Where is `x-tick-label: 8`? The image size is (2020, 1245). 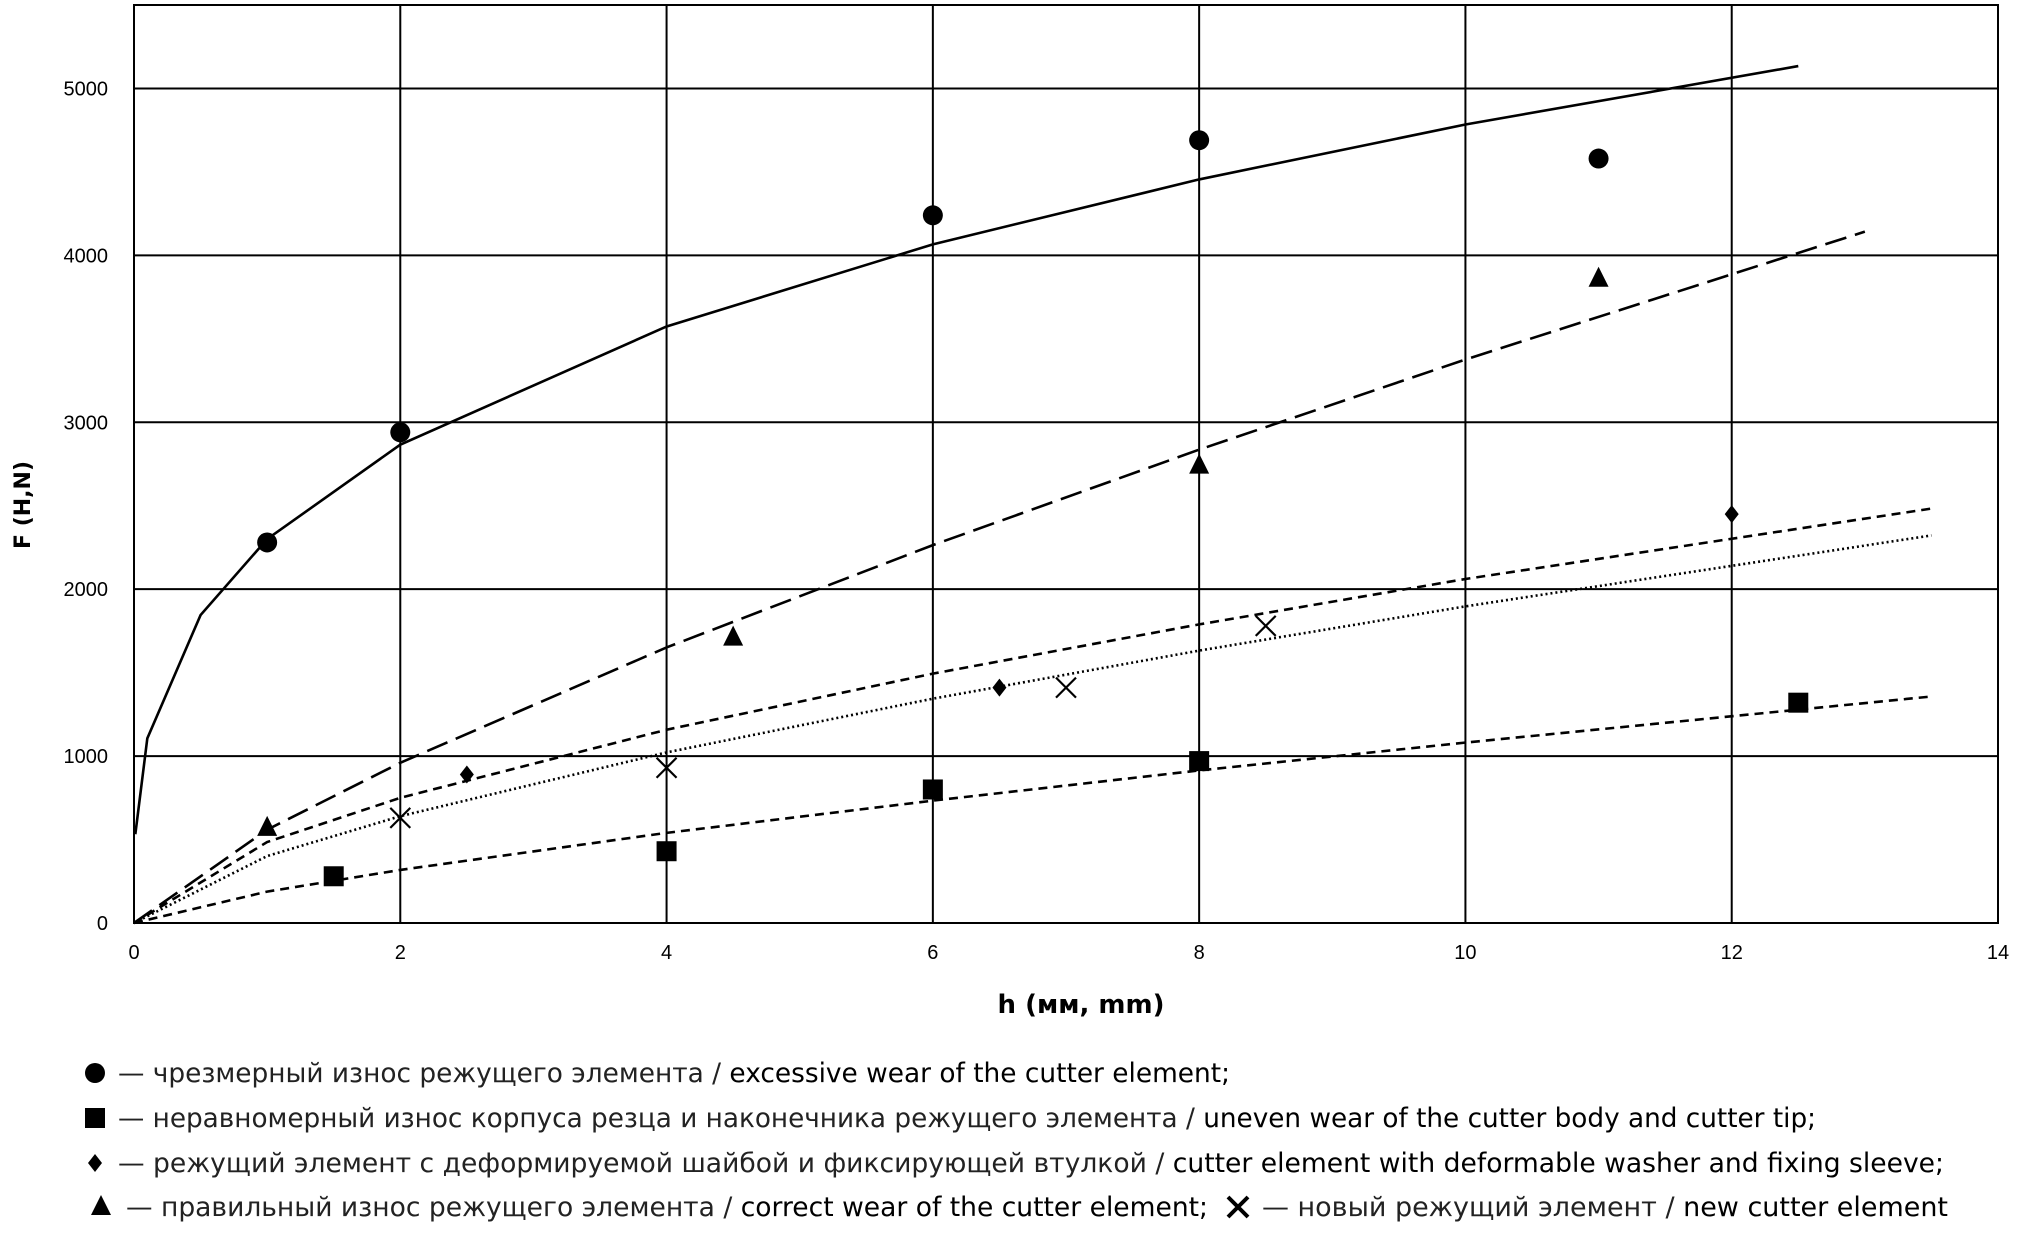 x-tick-label: 8 is located at coordinates (1199, 953).